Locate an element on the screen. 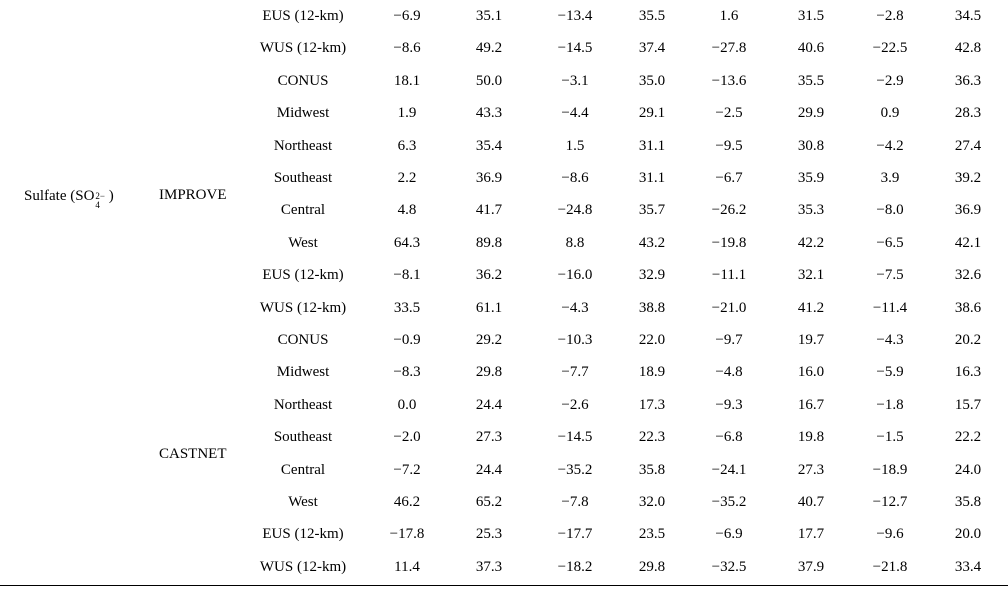 This screenshot has width=1008, height=590. value-cell: −27.8 is located at coordinates (729, 48).